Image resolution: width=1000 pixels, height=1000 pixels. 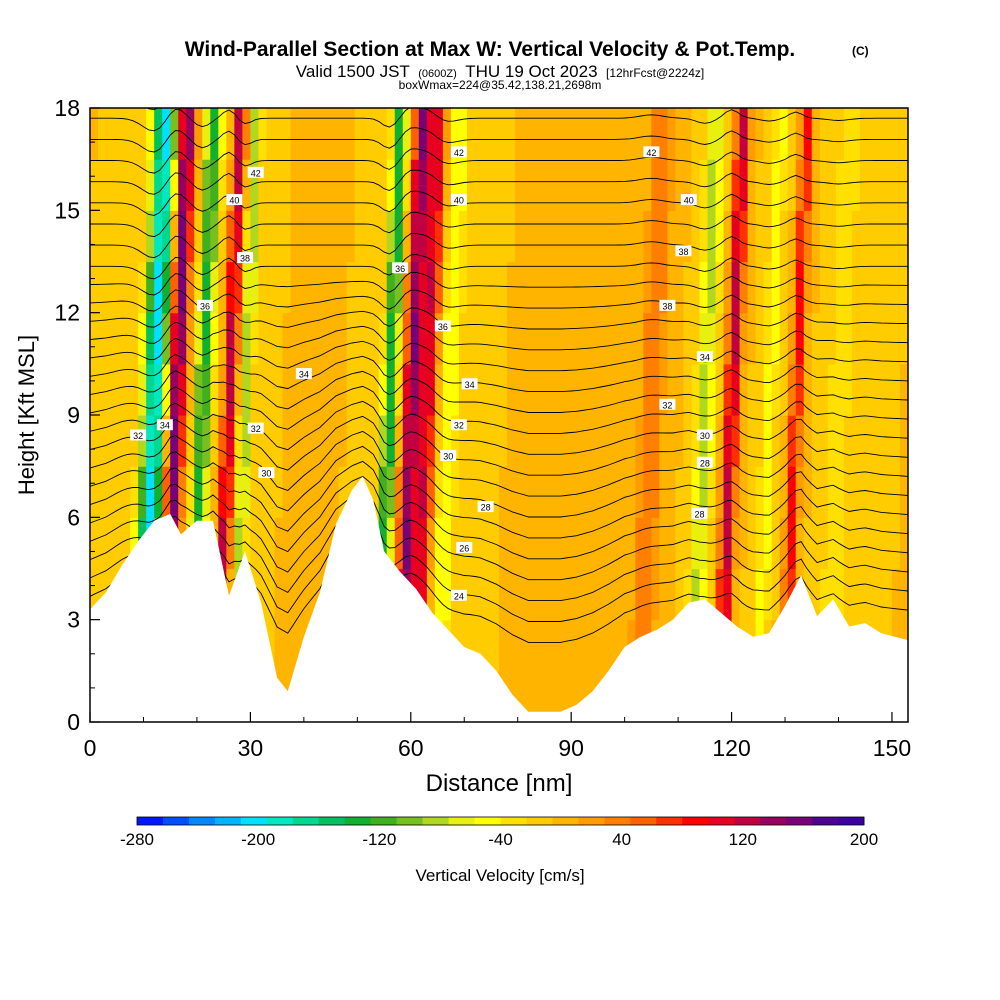 I want to click on contour-label: 30, so click(x=266, y=472).